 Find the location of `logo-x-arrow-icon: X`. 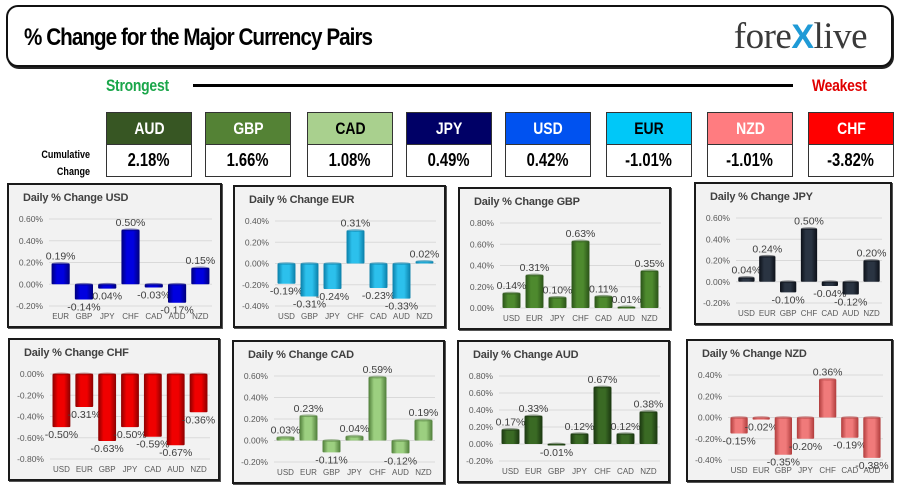

logo-x-arrow-icon: X is located at coordinates (802, 37).